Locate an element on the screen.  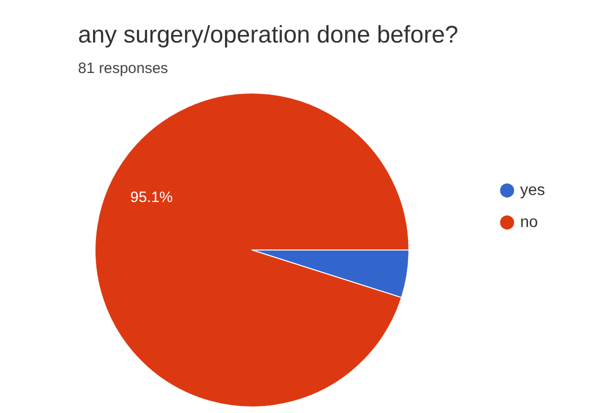
chart-subtitle: 81 responses is located at coordinates (123, 68).